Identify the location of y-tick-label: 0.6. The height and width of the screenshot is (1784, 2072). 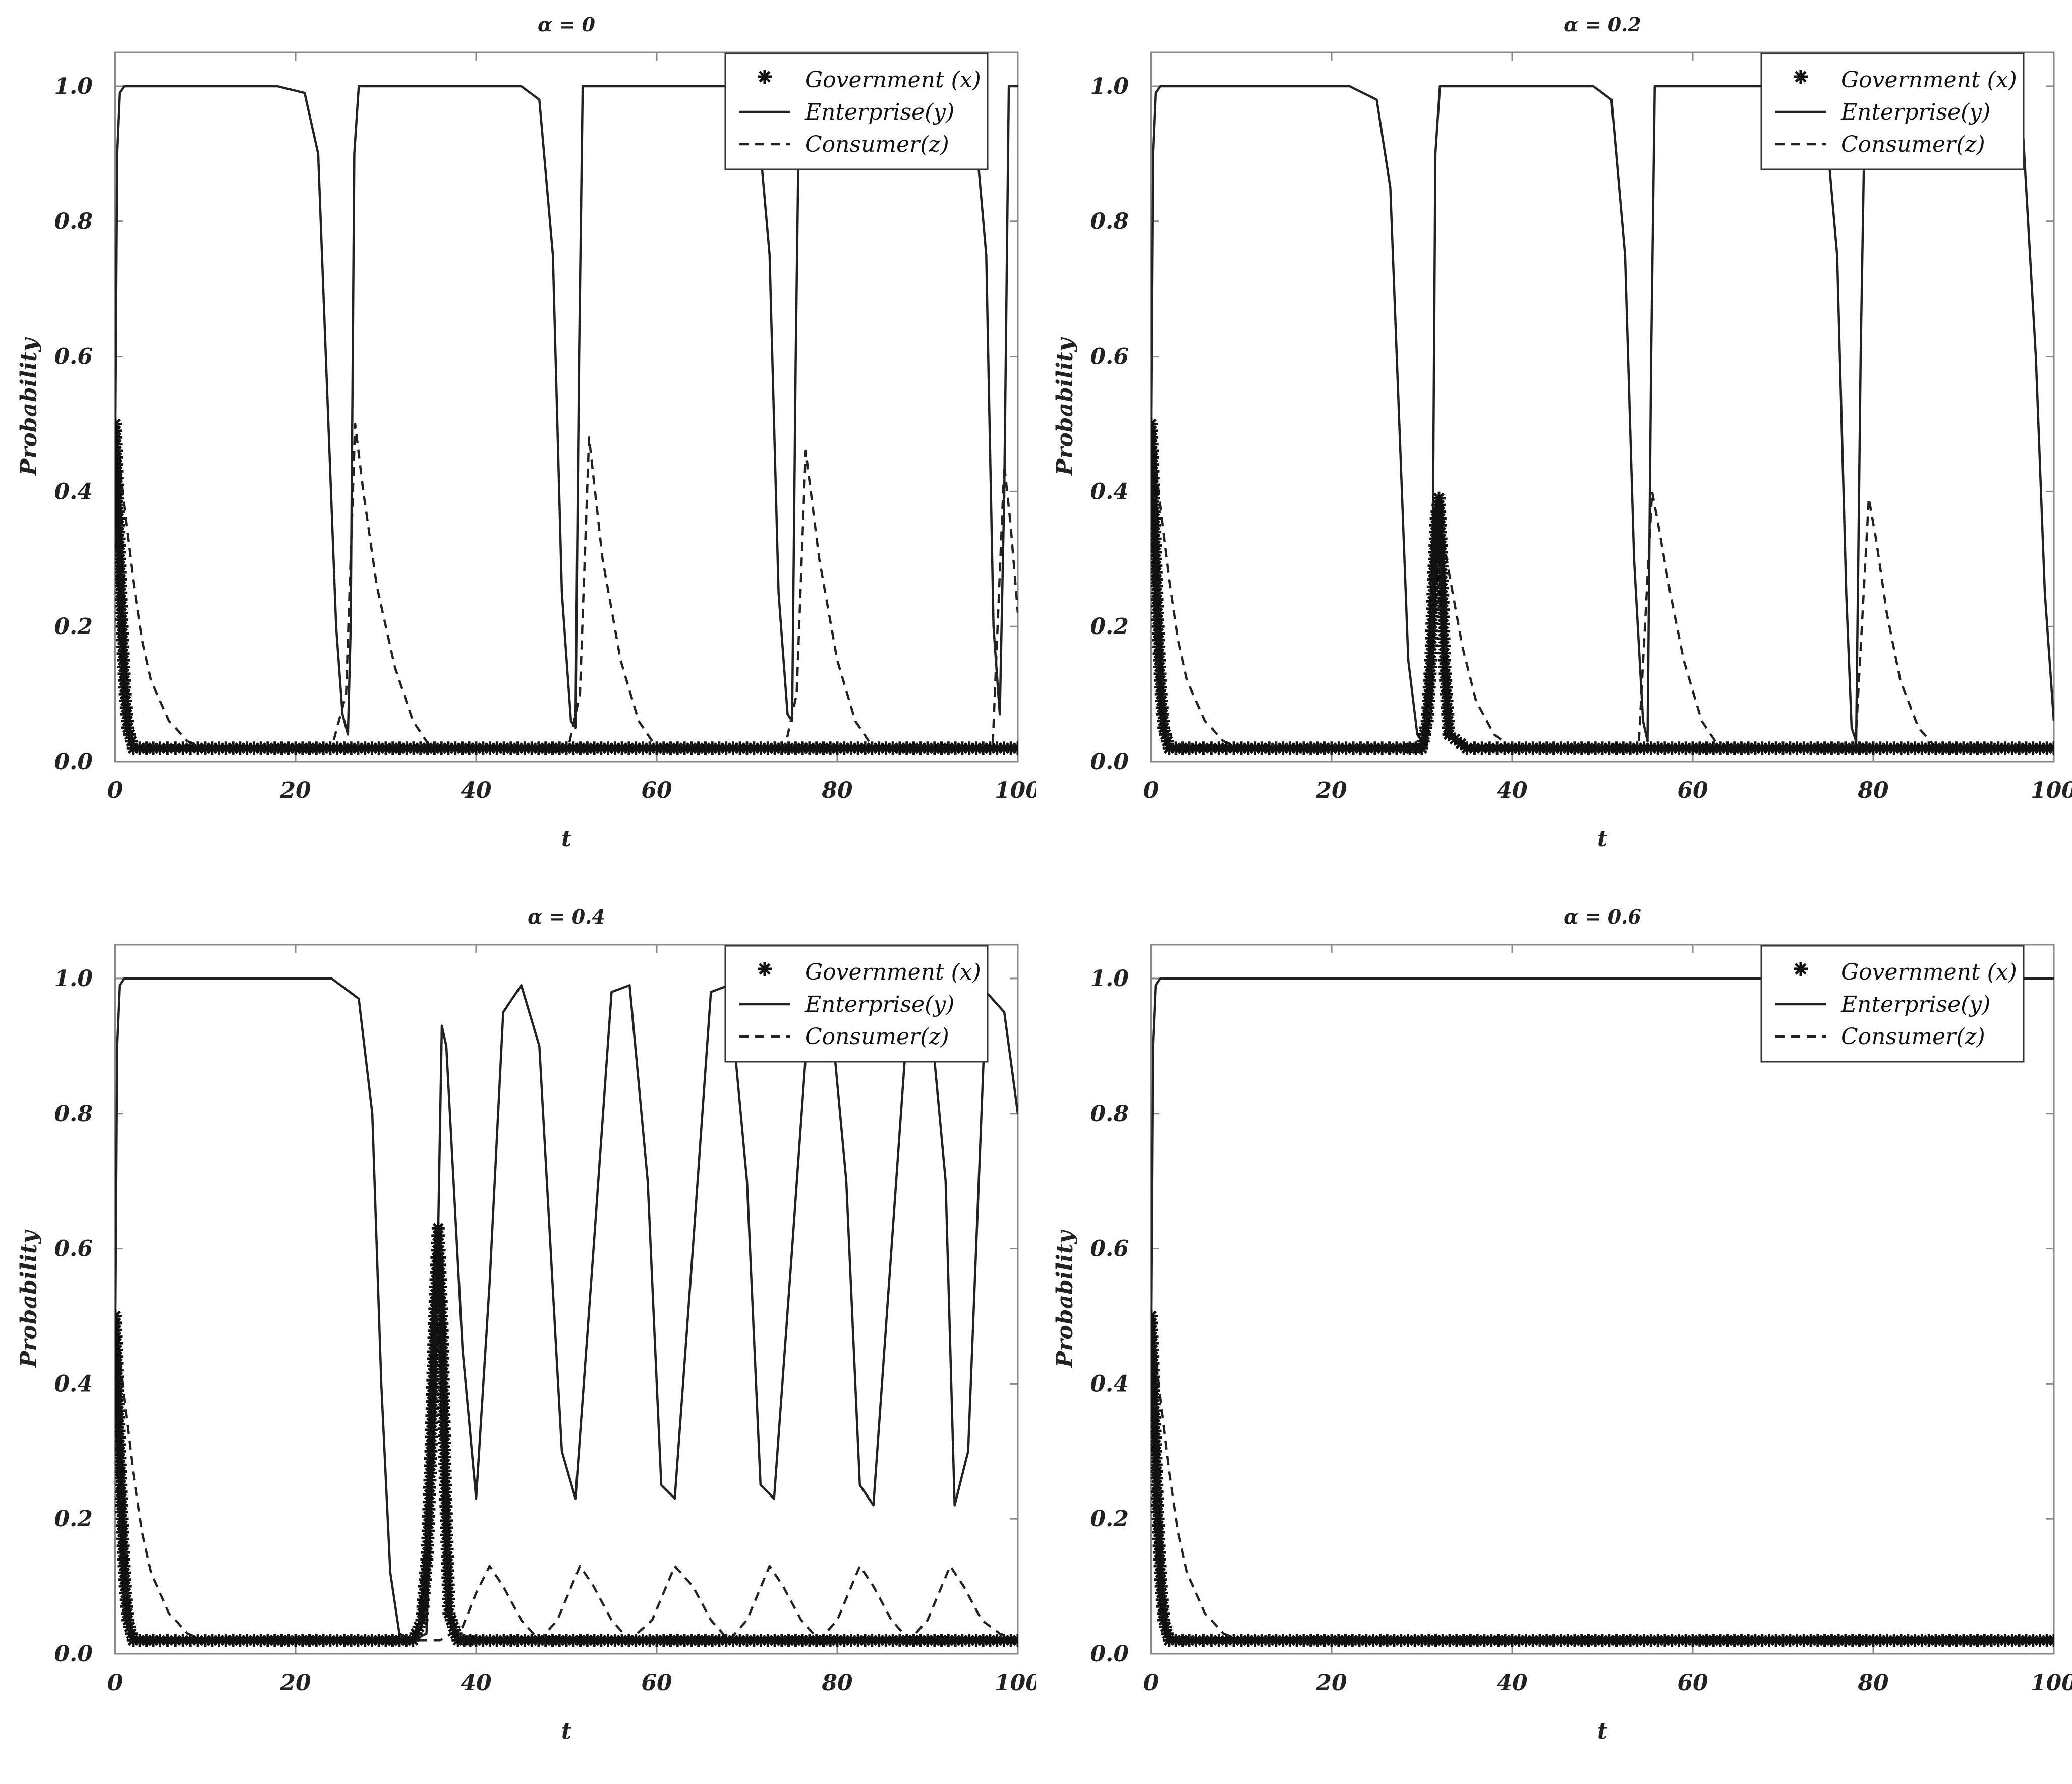
(73, 357).